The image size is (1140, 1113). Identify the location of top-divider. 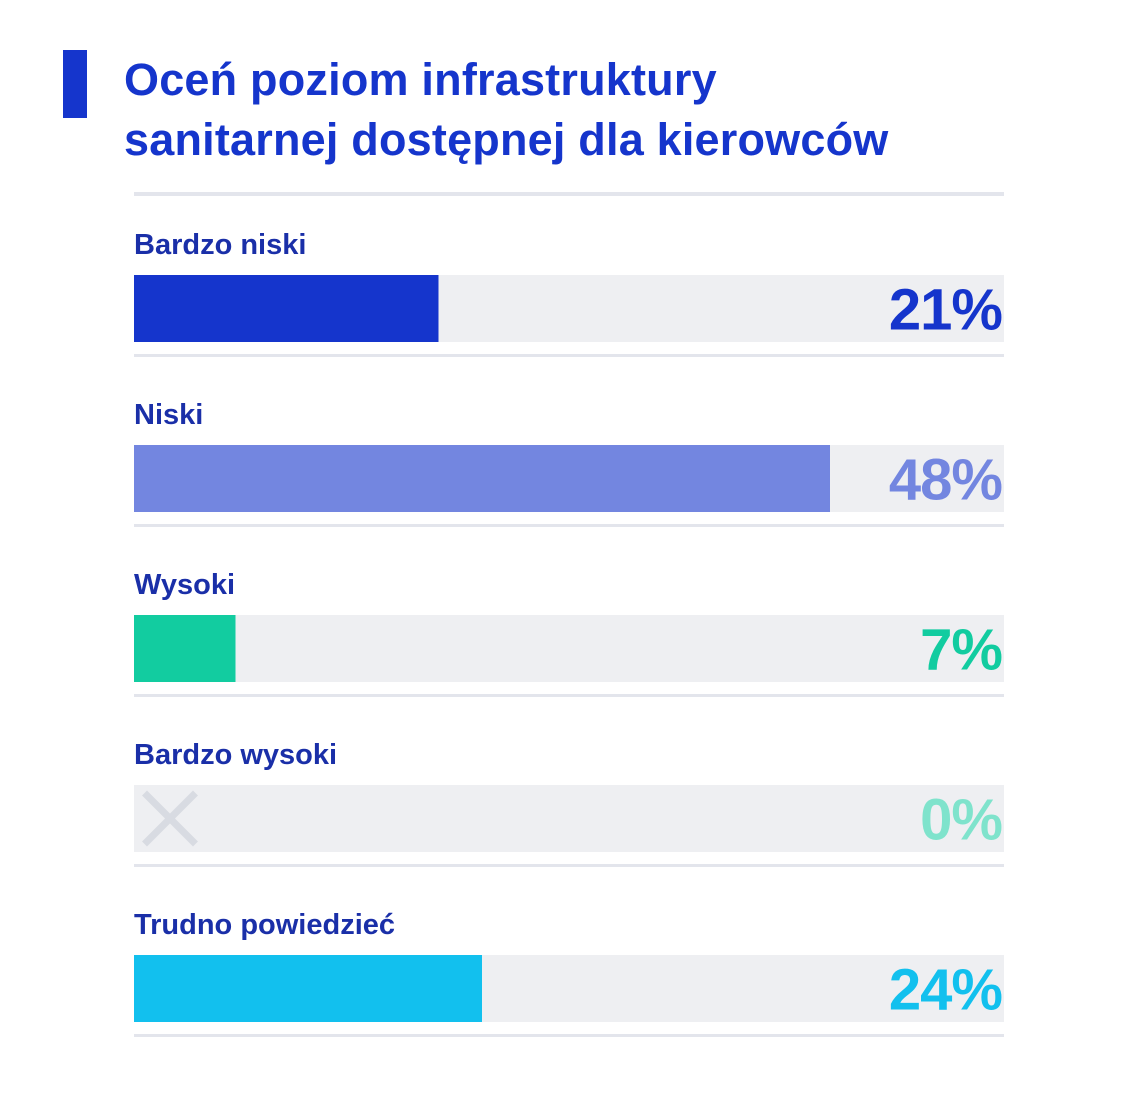
(569, 194).